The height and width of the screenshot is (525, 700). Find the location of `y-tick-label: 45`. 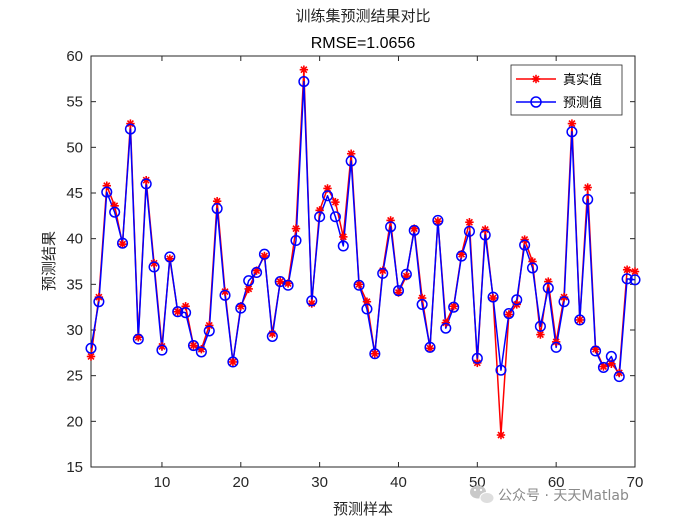

y-tick-label: 45 is located at coordinates (74, 193).